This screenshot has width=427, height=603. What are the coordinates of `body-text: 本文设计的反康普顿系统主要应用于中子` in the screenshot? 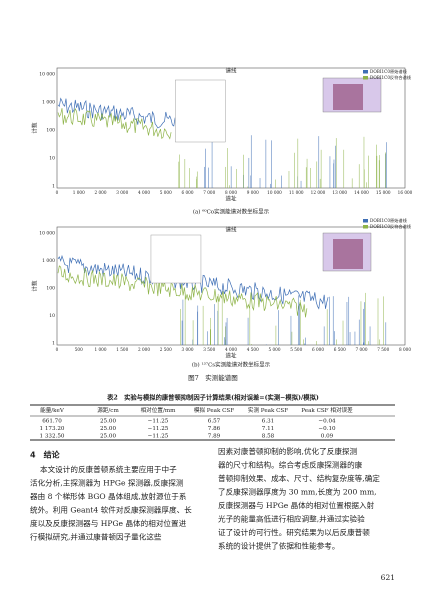 It's located at (108, 469).